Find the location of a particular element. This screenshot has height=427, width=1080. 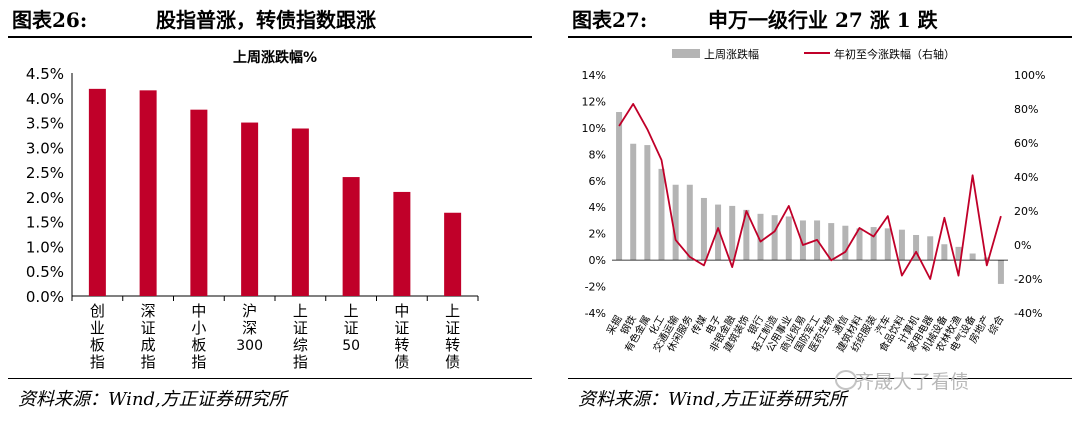

chart1-category-label: 上证 50 is located at coordinates (351, 328).